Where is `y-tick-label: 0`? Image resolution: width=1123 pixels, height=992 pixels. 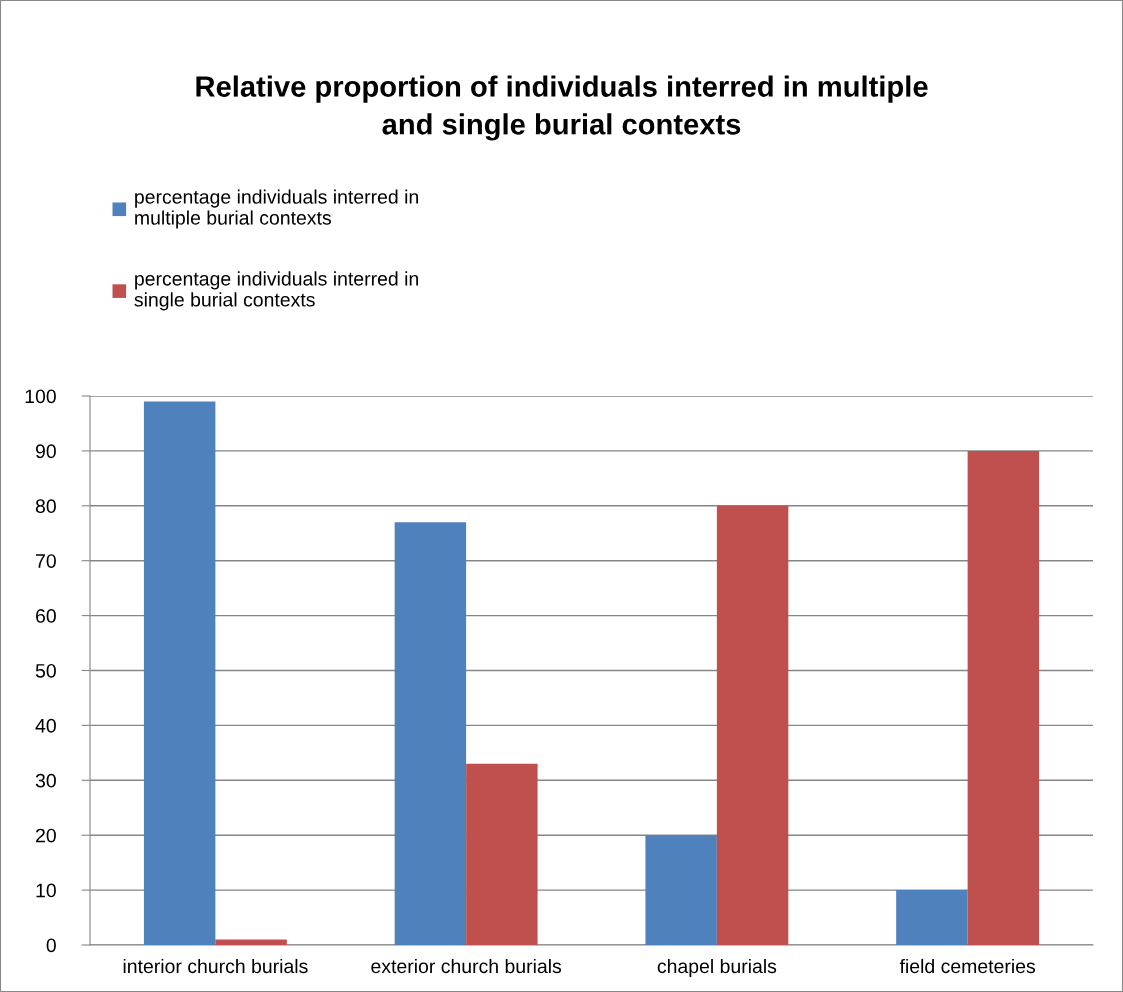
y-tick-label: 0 is located at coordinates (51, 945).